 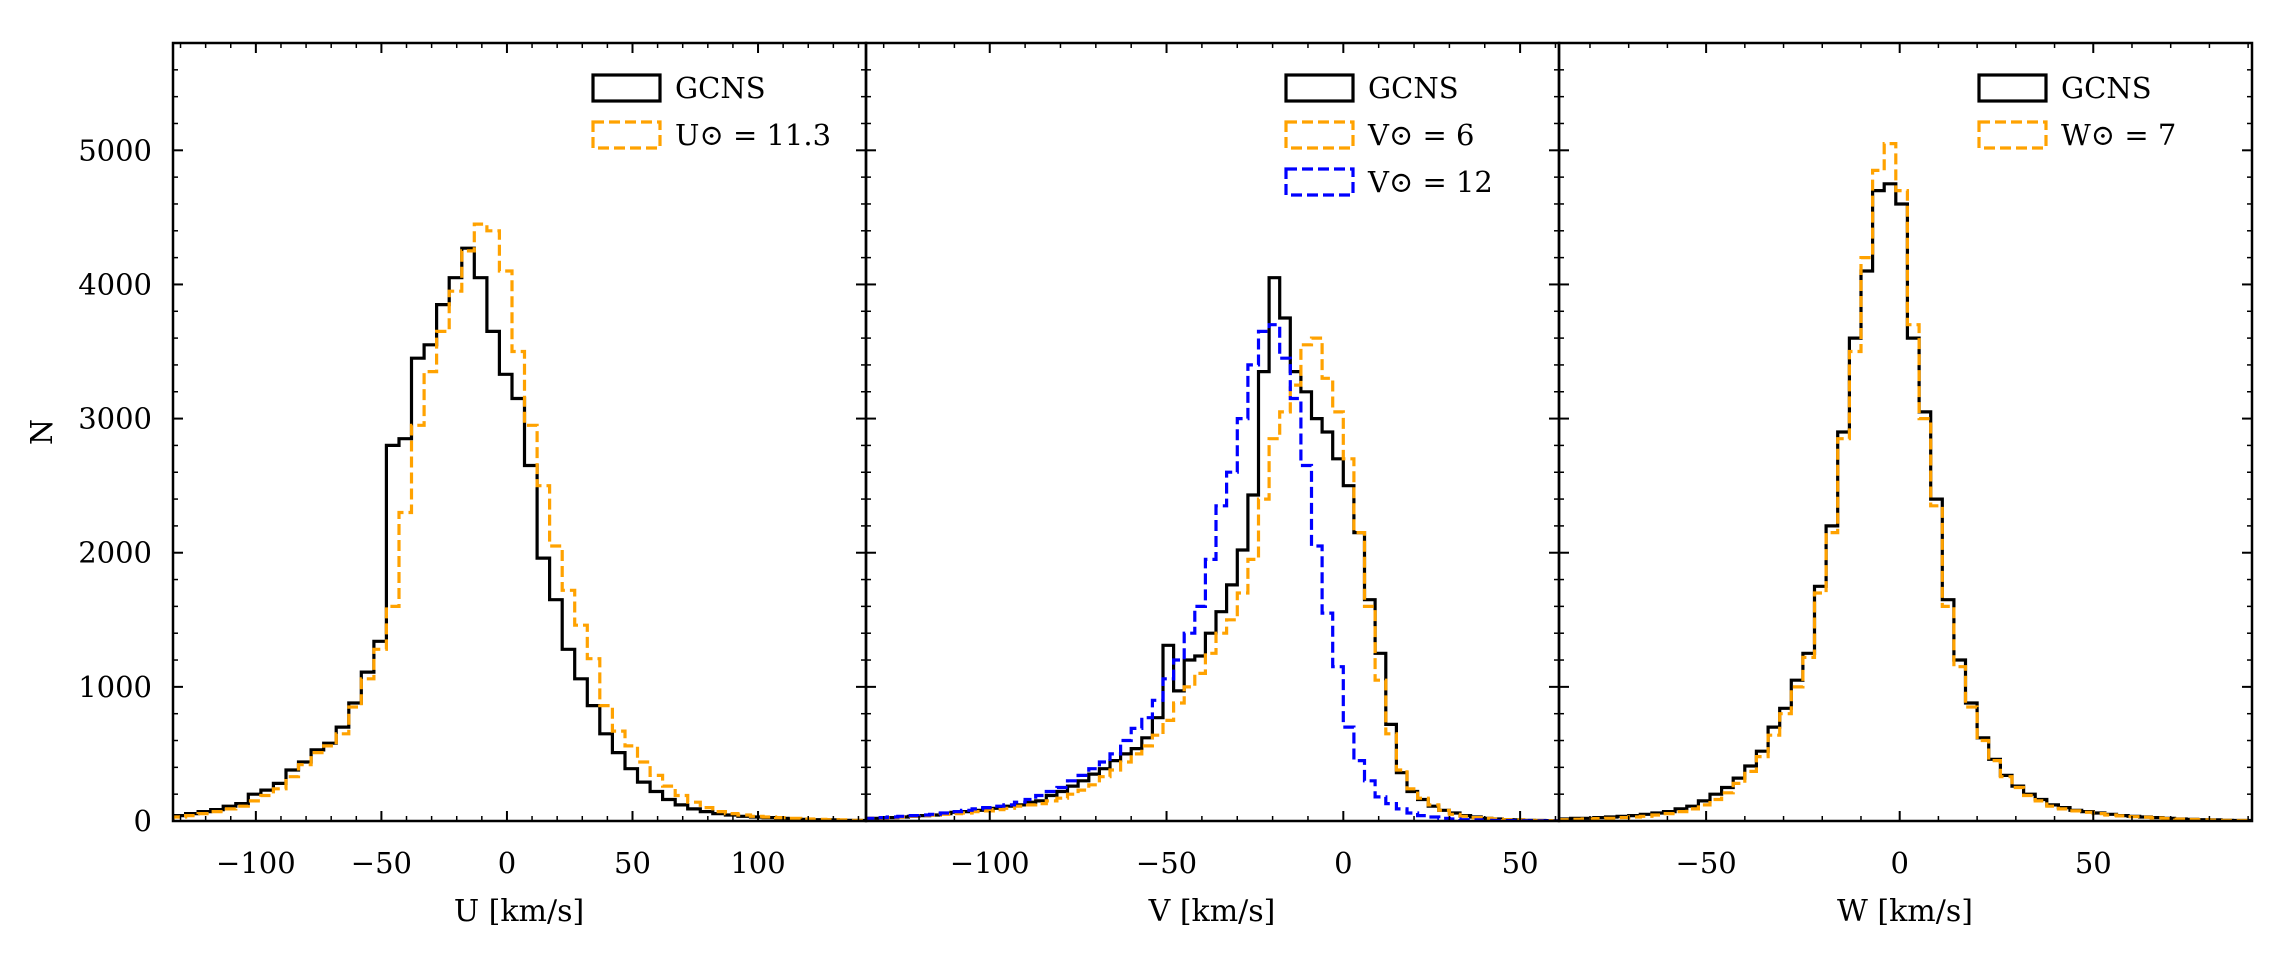 What do you see at coordinates (42, 432) in the screenshot?
I see `y-axis-label: N` at bounding box center [42, 432].